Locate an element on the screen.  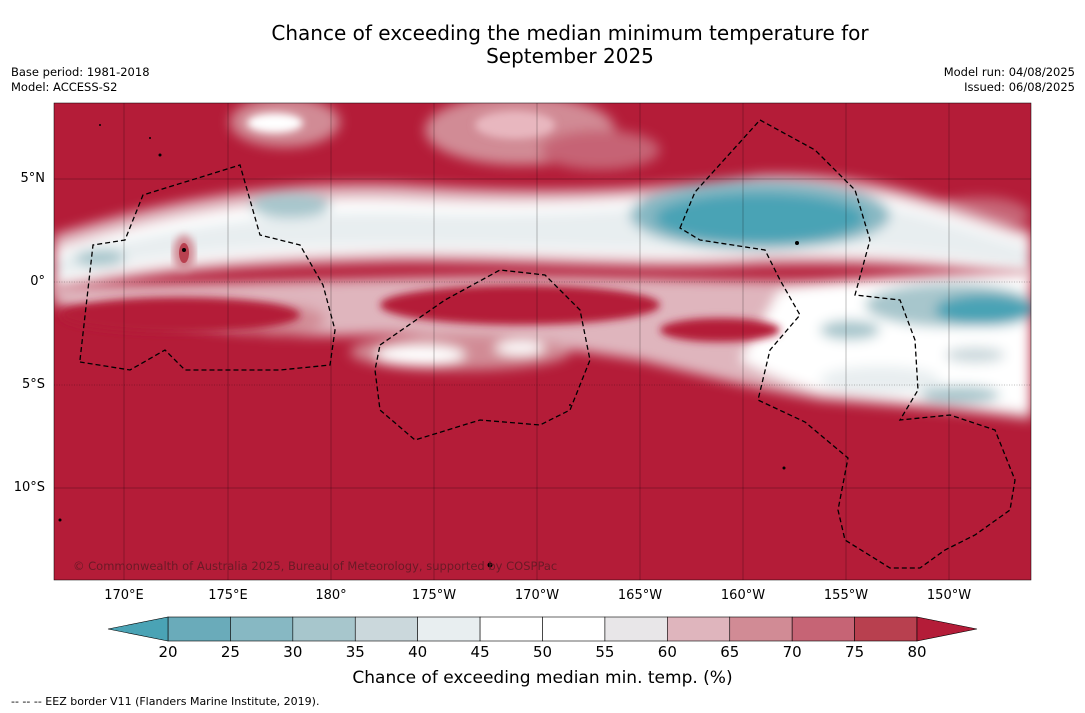
lon-label-175e: 175°E is located at coordinates (228, 595).